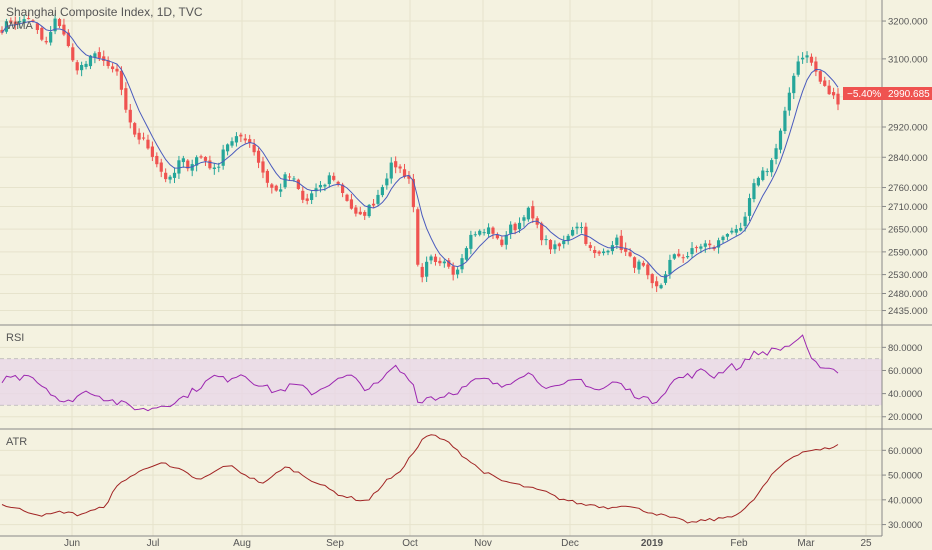 The image size is (932, 550). I want to click on atr-label: ATR, so click(17, 442).